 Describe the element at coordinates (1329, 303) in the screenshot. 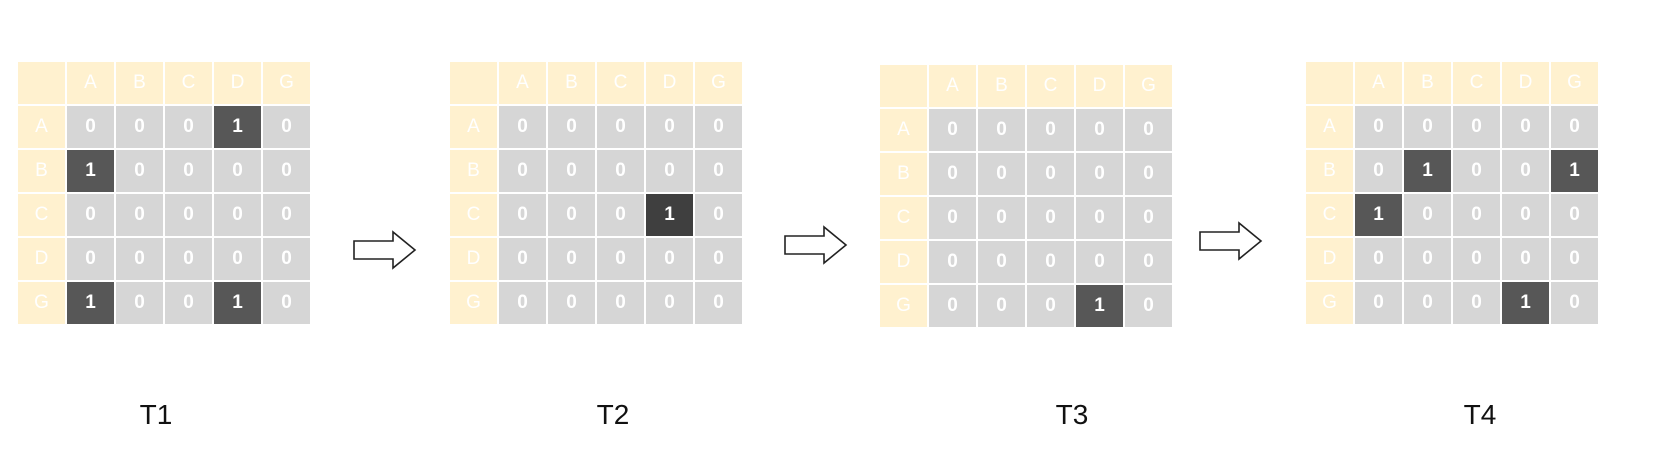

I see `row-header: G` at that location.